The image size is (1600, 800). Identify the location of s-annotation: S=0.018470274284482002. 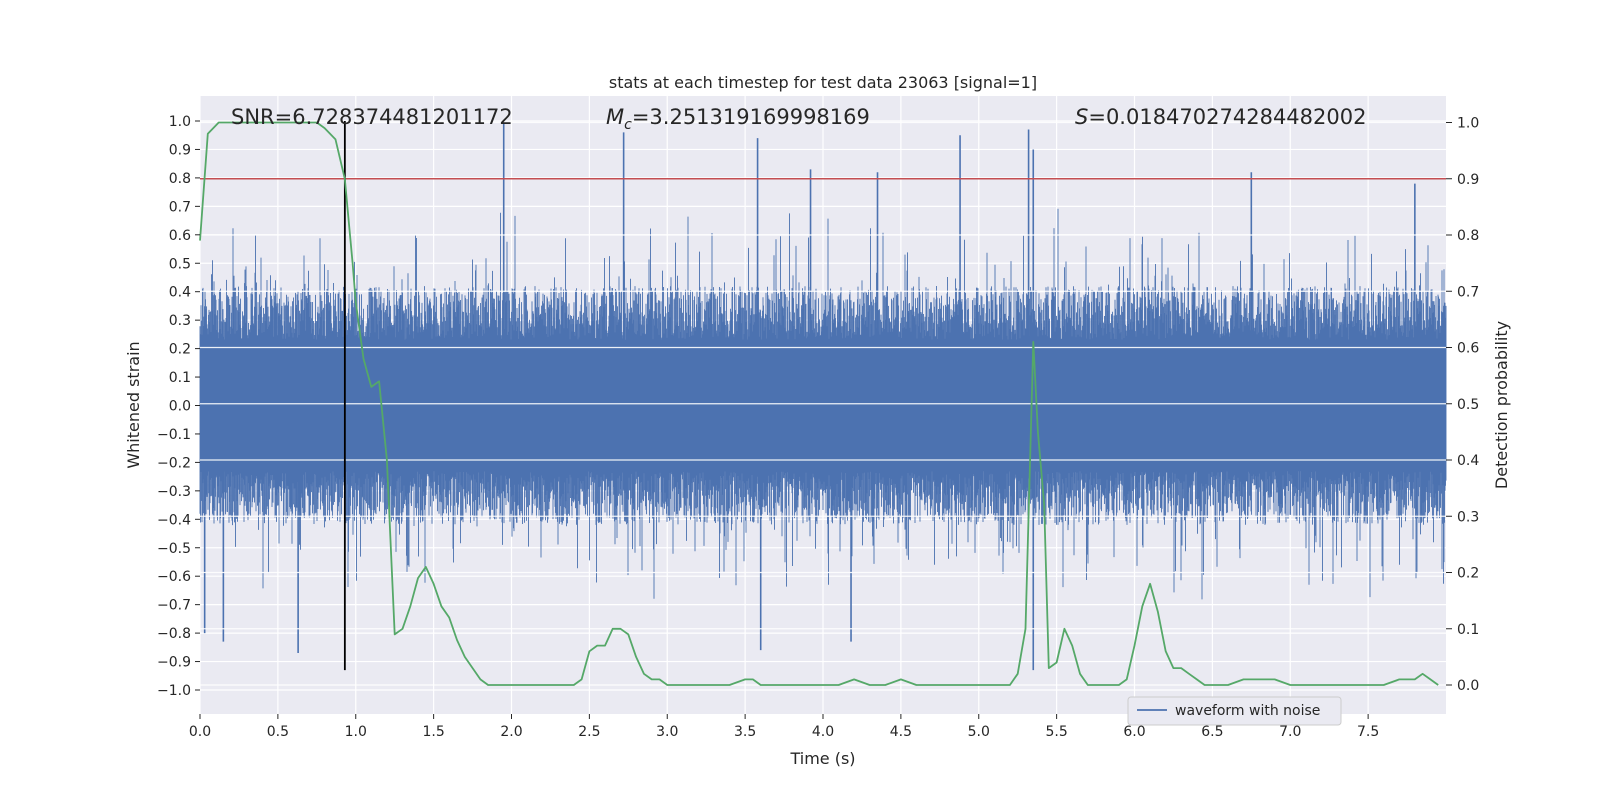
(1220, 117).